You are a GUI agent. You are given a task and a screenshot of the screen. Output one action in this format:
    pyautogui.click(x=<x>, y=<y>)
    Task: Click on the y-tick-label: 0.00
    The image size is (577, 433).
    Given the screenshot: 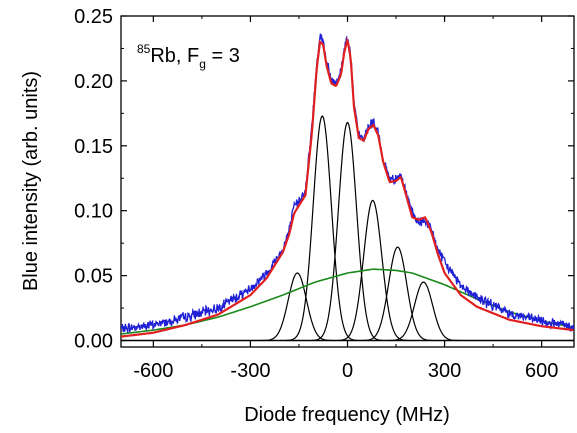 What is the action you would take?
    pyautogui.click(x=93, y=342)
    